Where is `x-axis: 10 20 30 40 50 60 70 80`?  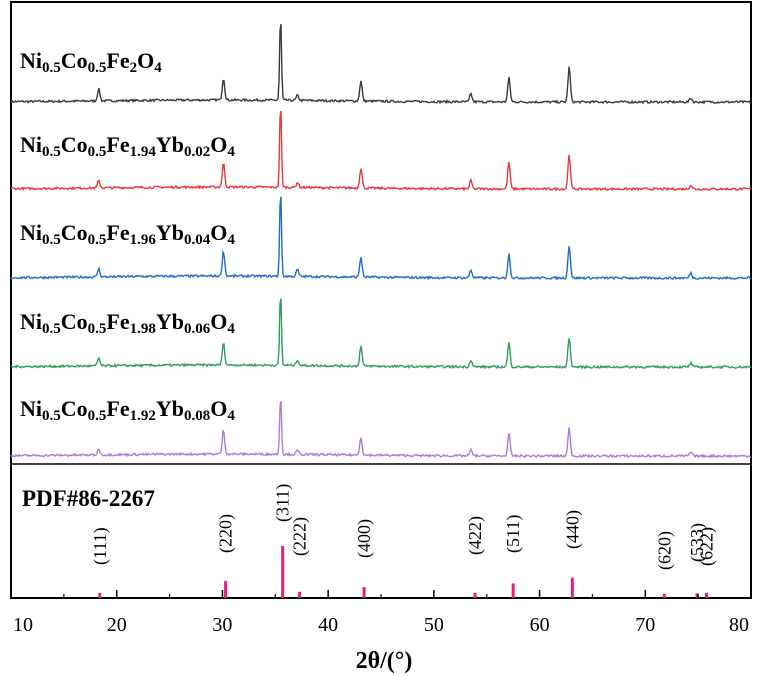 x-axis: 10 20 30 40 50 60 70 80 is located at coordinates (381, 613).